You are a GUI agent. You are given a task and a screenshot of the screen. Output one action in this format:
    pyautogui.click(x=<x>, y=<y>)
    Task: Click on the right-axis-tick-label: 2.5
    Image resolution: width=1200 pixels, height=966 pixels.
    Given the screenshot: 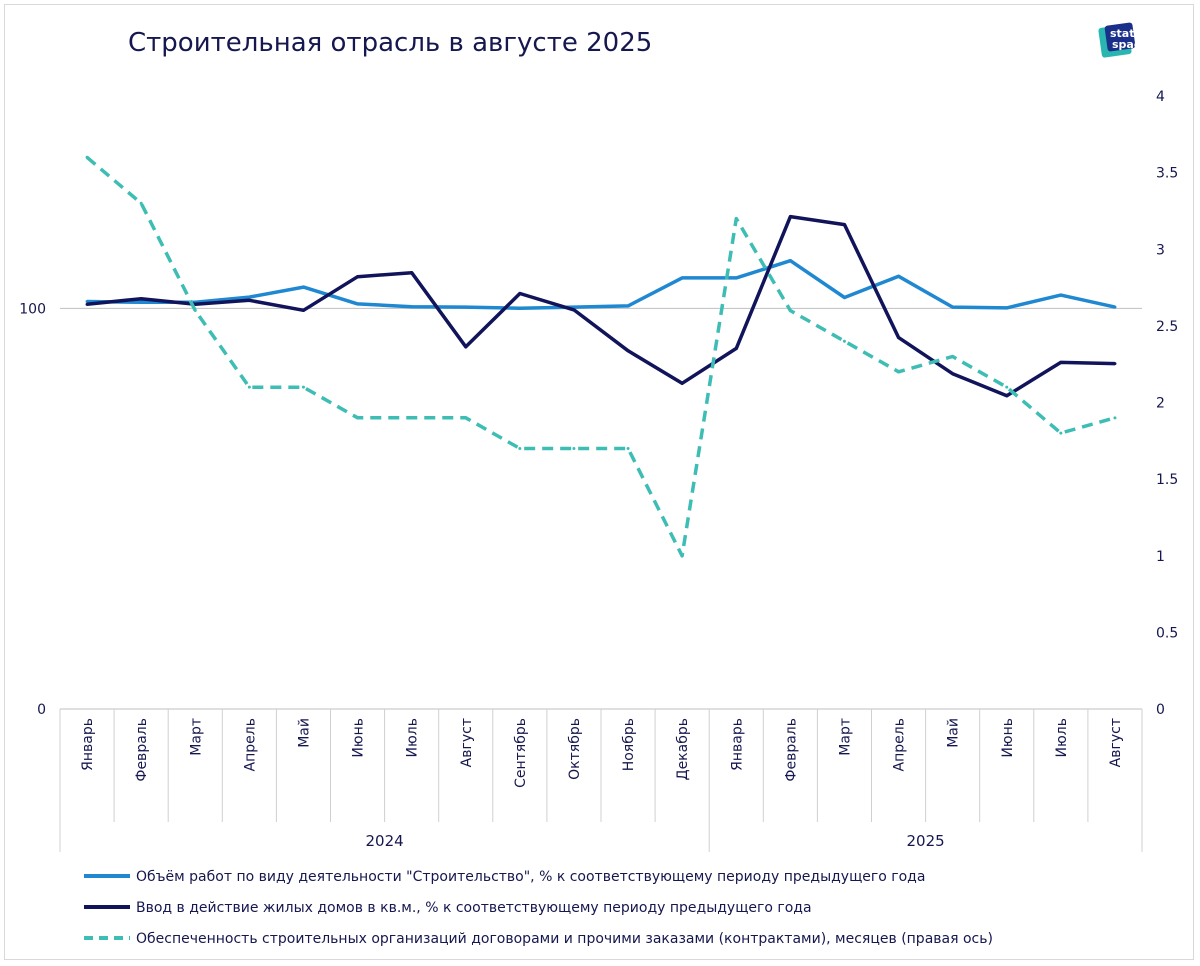 What is the action you would take?
    pyautogui.click(x=1167, y=327)
    